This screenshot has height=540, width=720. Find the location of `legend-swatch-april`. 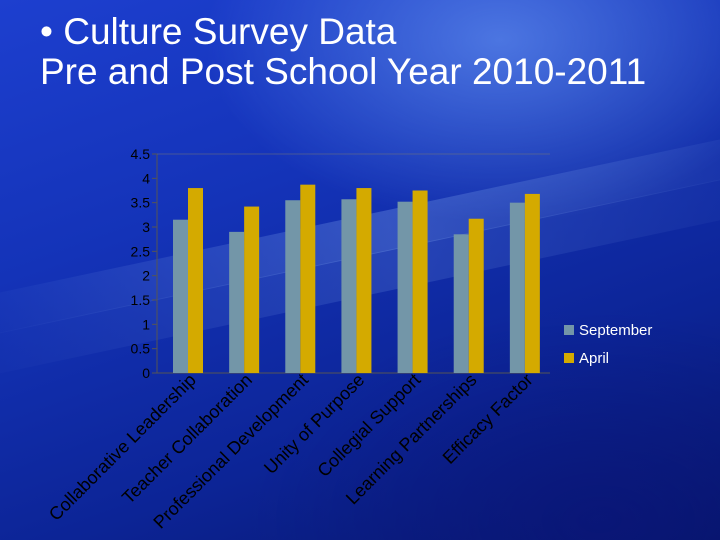

legend-swatch-april is located at coordinates (569, 358).